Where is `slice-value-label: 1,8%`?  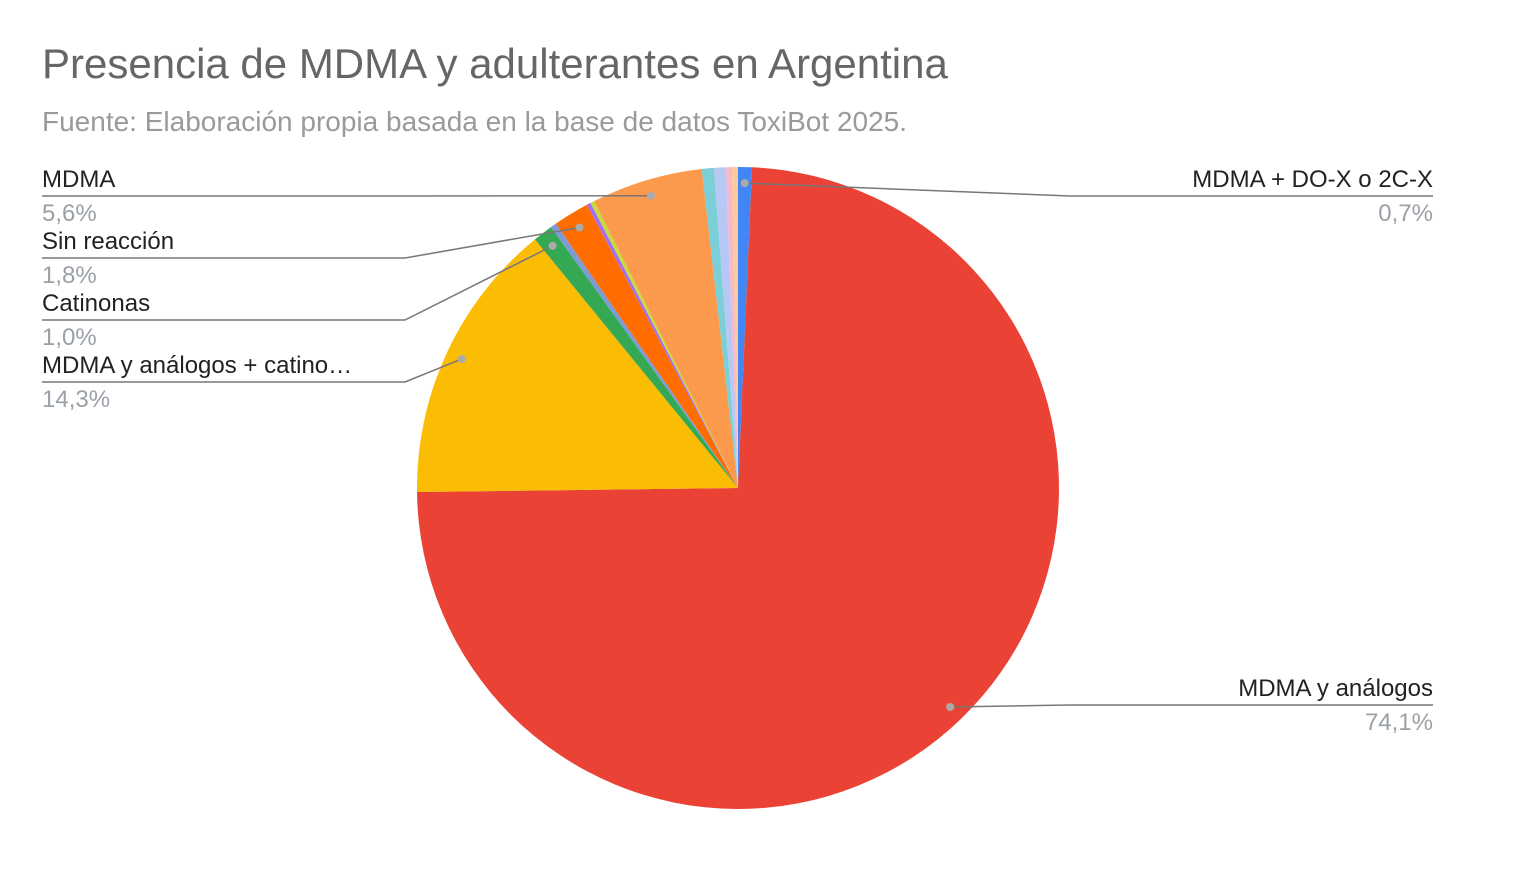
slice-value-label: 1,8% is located at coordinates (69, 275).